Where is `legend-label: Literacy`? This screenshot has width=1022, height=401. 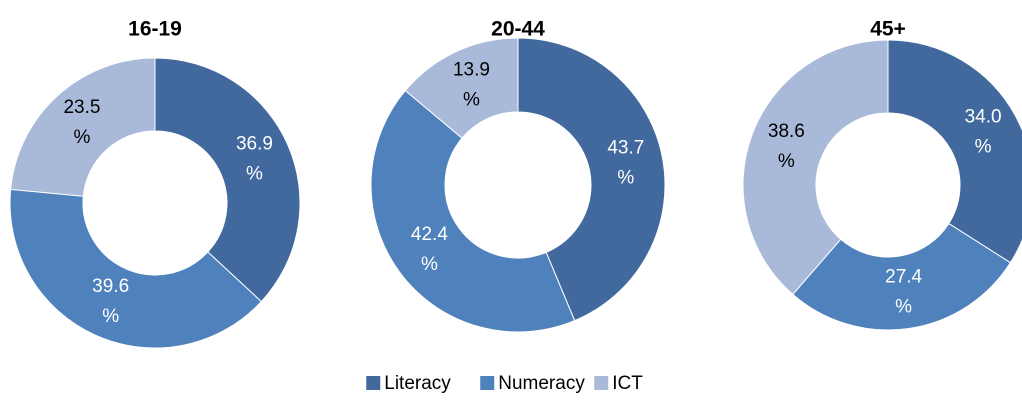 legend-label: Literacy is located at coordinates (417, 383).